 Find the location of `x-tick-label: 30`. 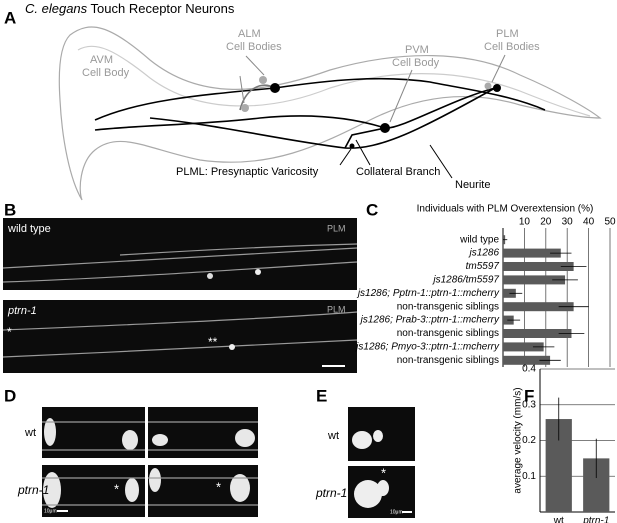

x-tick-label: 30 is located at coordinates (568, 222).